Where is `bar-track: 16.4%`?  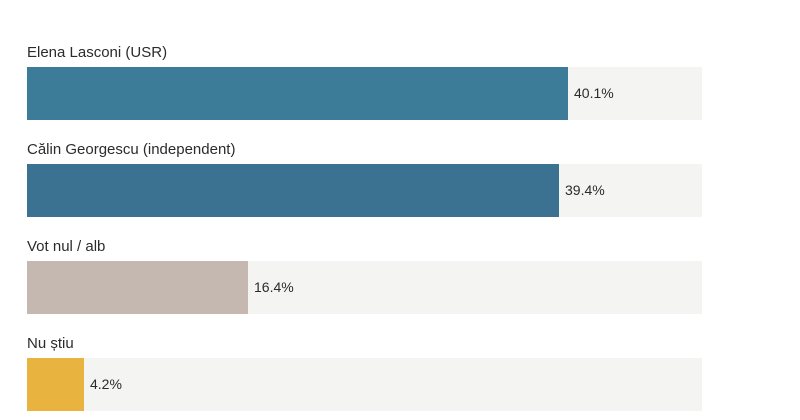 bar-track: 16.4% is located at coordinates (364, 287).